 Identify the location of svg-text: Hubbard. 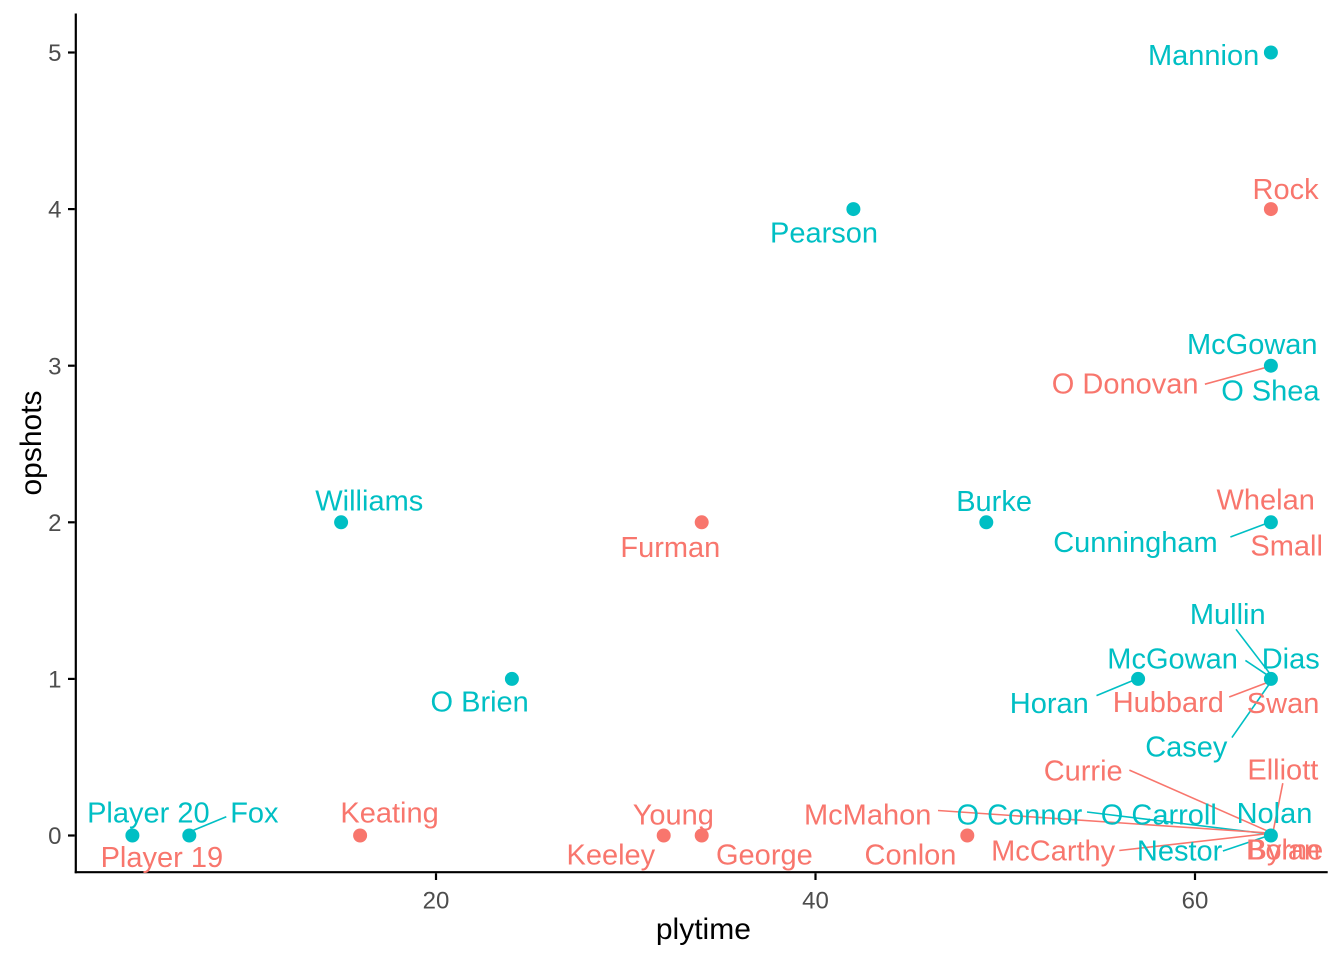
(1168, 703).